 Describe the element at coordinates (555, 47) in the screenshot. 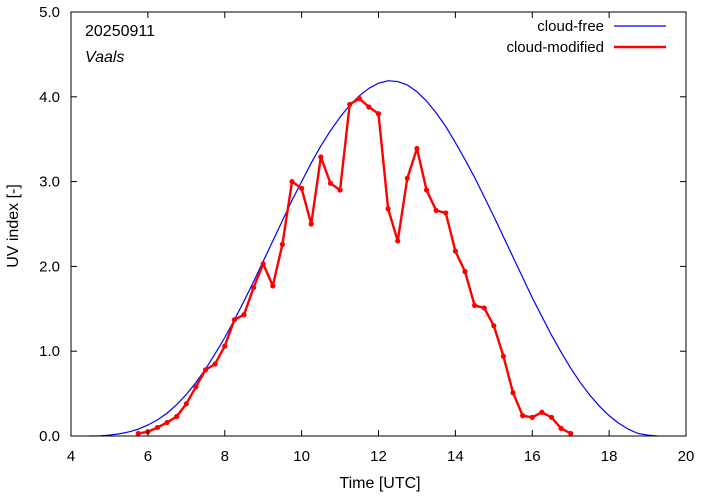

I see `legend-label-cloud-modified: cloud-modified` at that location.